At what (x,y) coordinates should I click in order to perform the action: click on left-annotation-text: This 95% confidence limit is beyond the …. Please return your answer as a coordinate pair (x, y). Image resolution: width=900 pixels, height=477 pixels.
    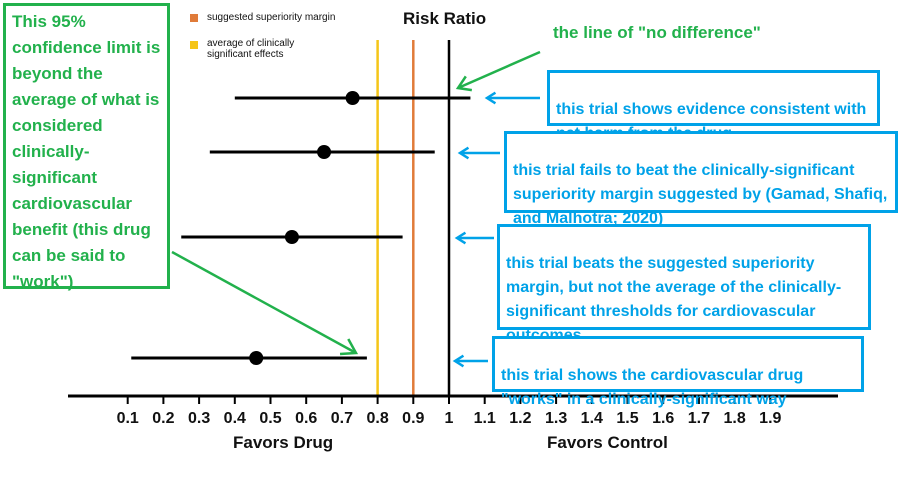
    Looking at the image, I should click on (86, 151).